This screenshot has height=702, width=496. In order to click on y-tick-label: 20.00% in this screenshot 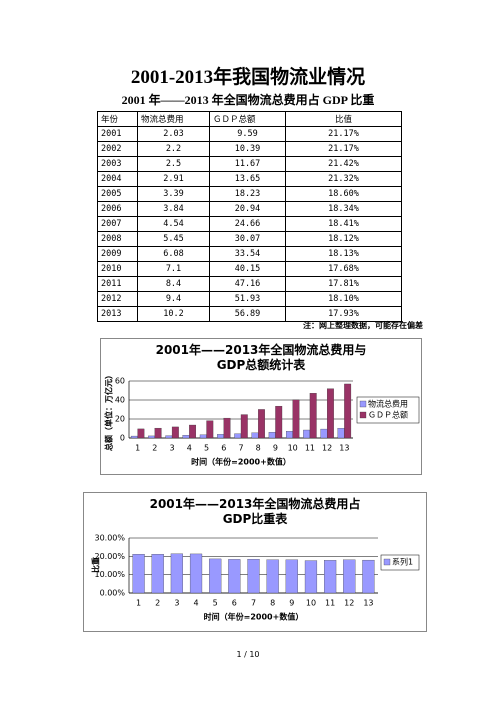, I will do `click(109, 556)`.